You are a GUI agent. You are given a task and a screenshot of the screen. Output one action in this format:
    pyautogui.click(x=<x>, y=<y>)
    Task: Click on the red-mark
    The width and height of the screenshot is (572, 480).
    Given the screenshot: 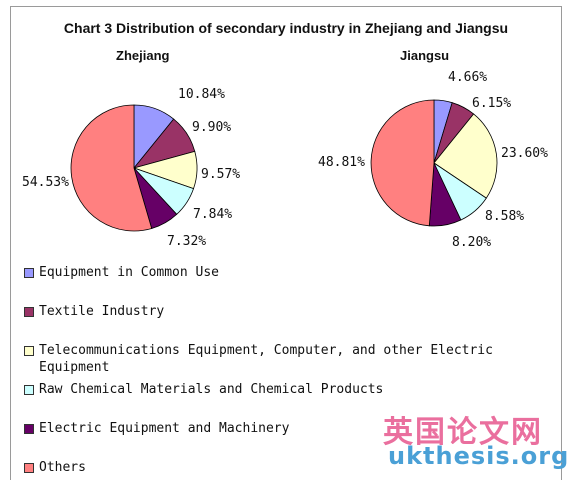 What is the action you would take?
    pyautogui.click(x=431, y=473)
    